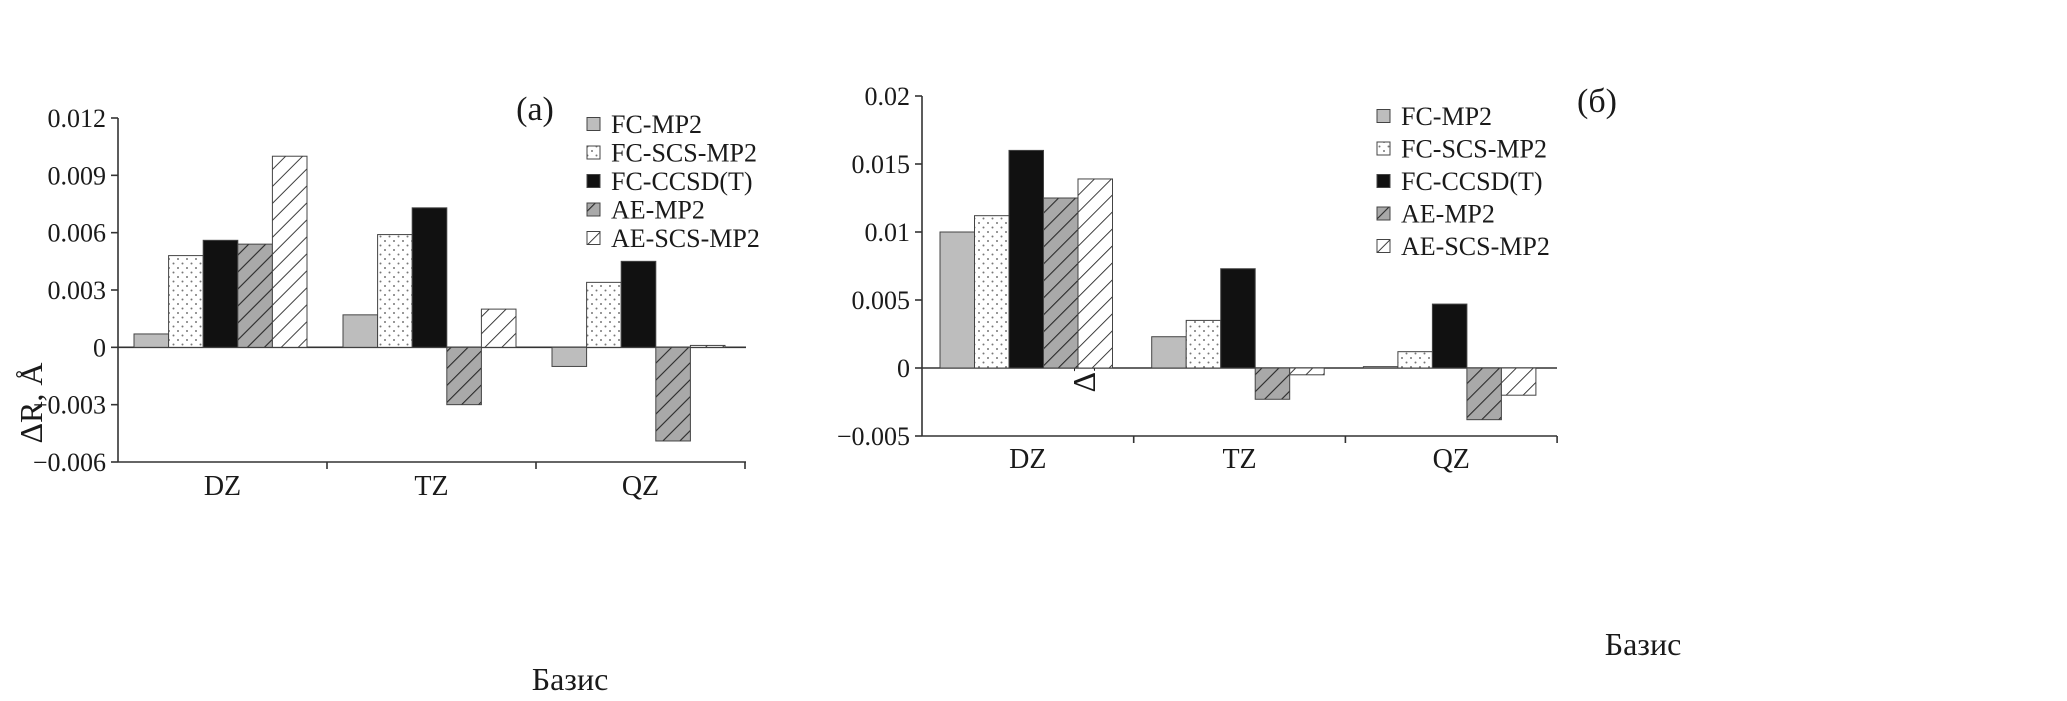  I want to click on y-tick-label: 0.015, so click(881, 164).